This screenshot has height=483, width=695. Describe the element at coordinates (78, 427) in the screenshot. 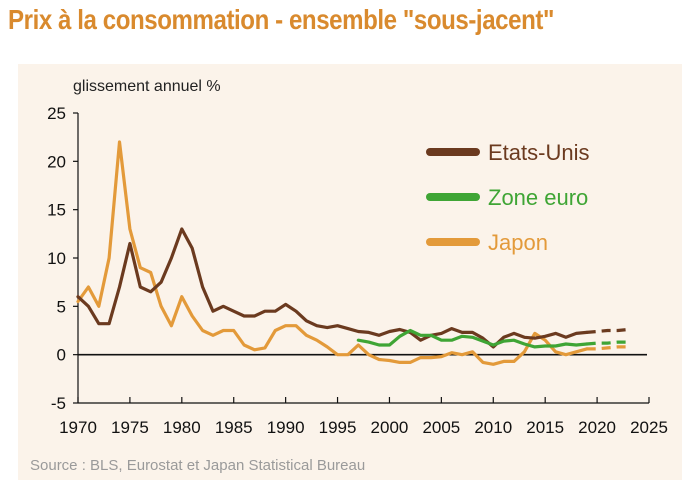

I see `x-tick-label: 1970` at that location.